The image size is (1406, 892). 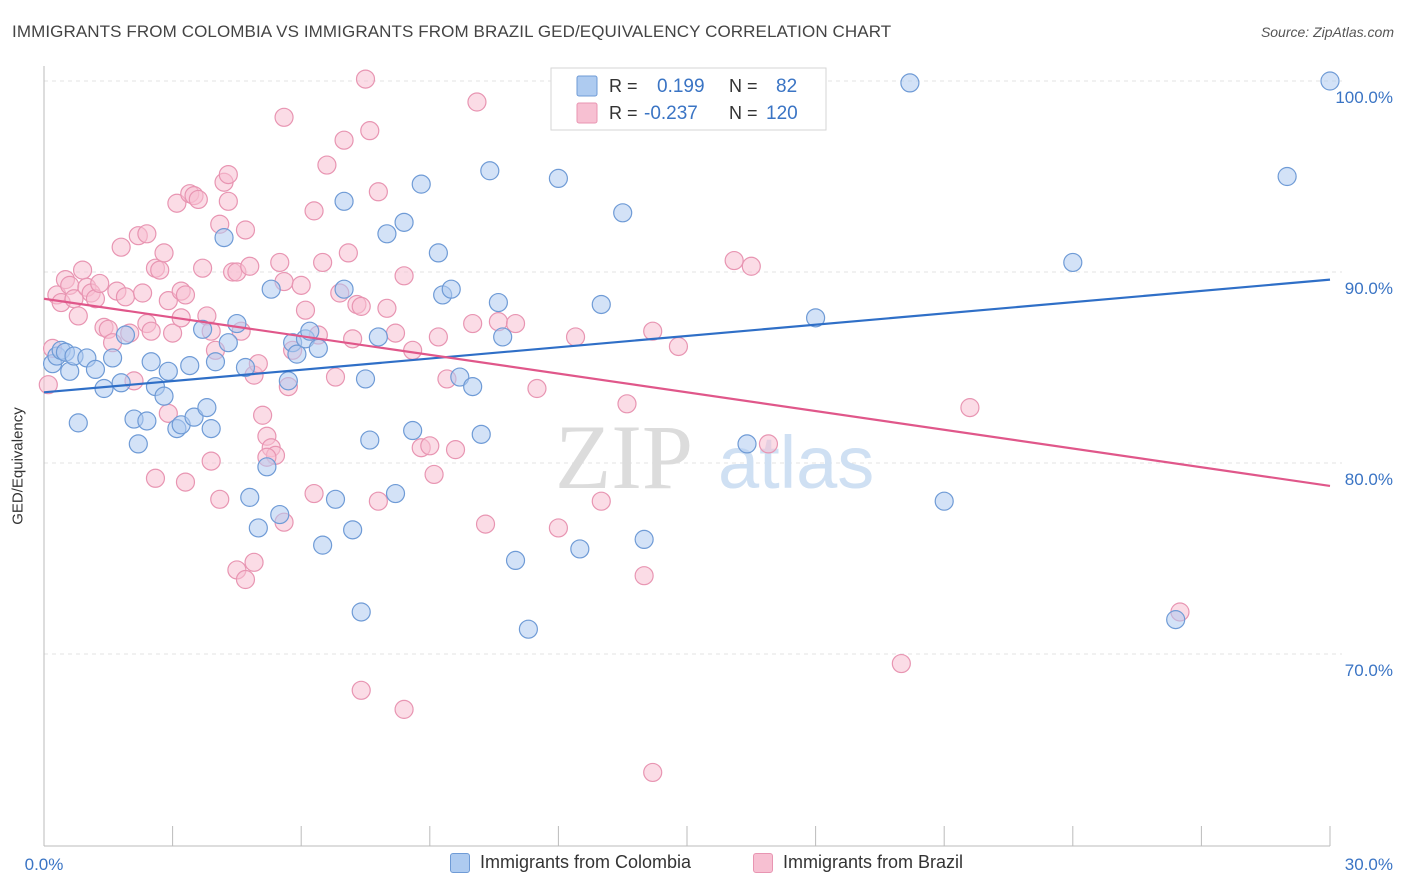 What do you see at coordinates (624, 457) in the screenshot?
I see `watermark-zip: ZIP` at bounding box center [624, 457].